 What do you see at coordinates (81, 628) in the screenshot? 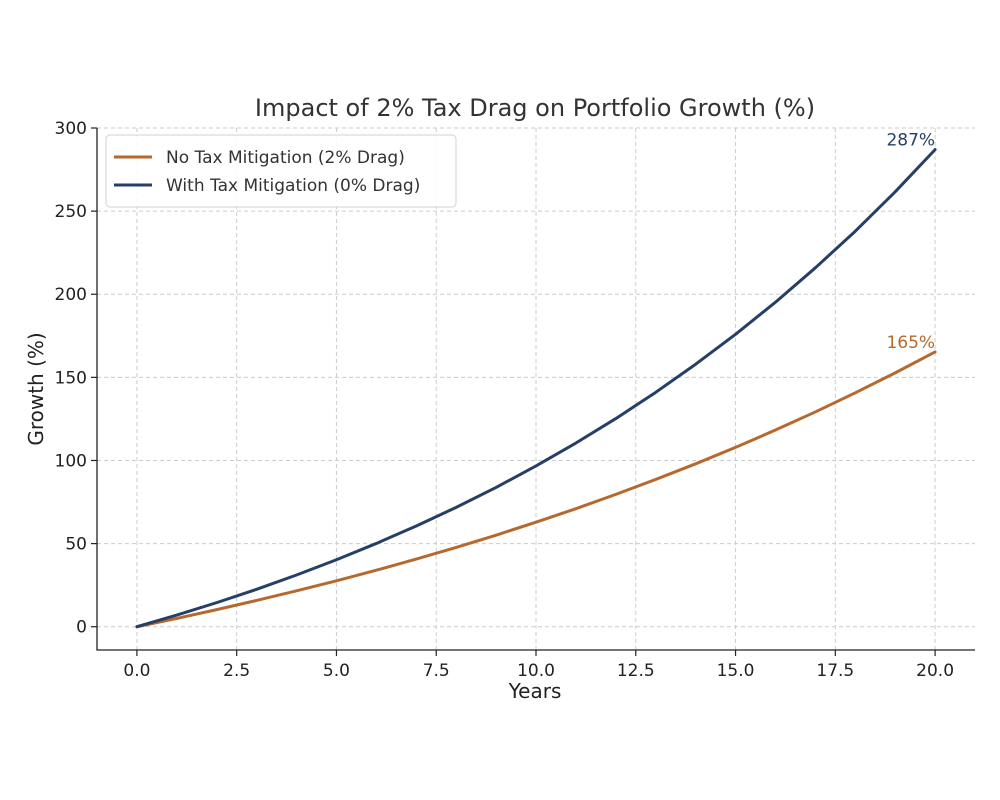
I see `y-tick-label: 0` at bounding box center [81, 628].